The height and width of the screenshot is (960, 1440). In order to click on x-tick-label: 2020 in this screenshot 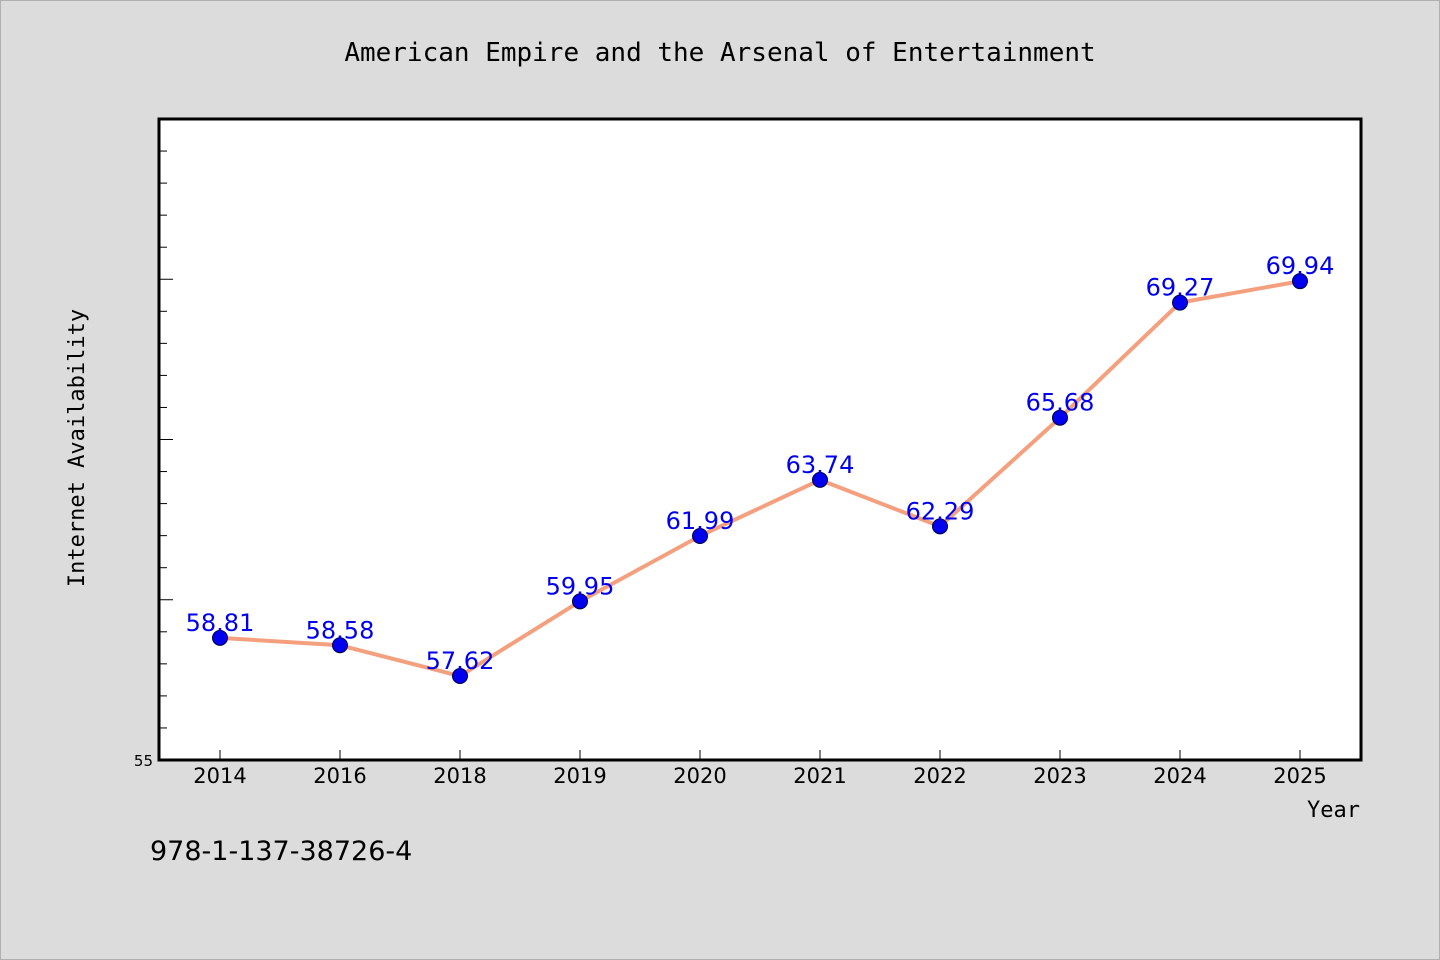, I will do `click(699, 776)`.